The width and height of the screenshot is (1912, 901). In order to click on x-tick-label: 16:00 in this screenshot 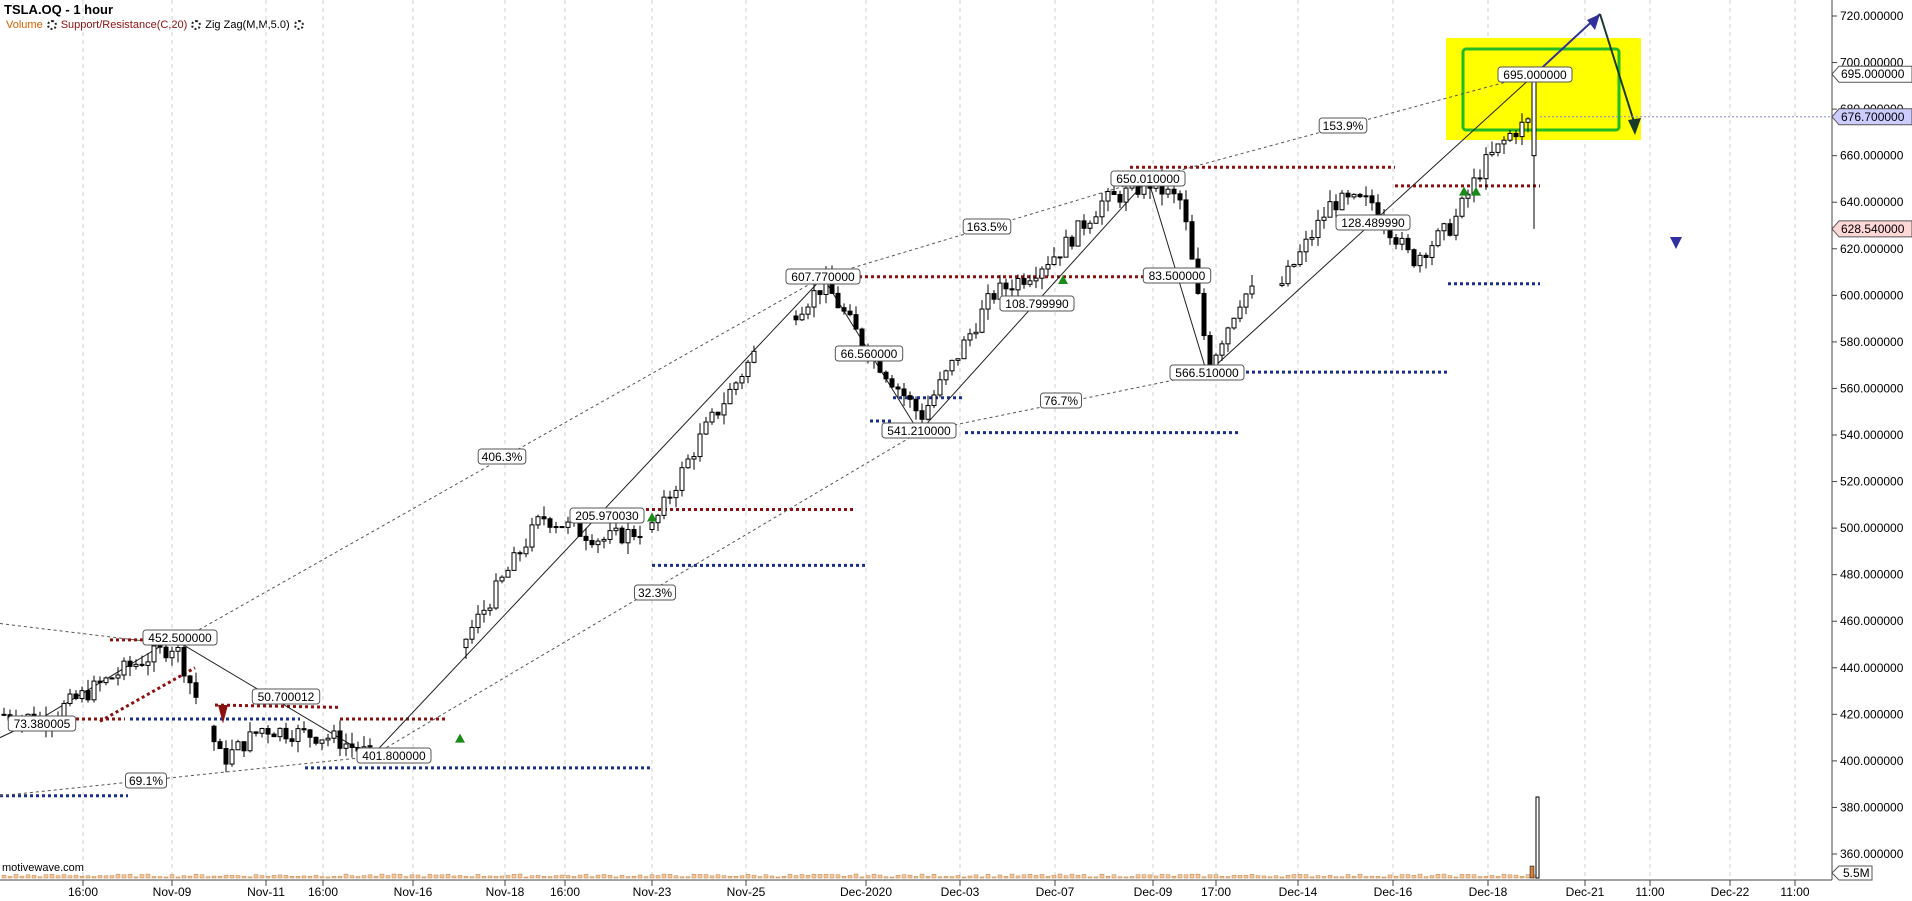, I will do `click(83, 892)`.